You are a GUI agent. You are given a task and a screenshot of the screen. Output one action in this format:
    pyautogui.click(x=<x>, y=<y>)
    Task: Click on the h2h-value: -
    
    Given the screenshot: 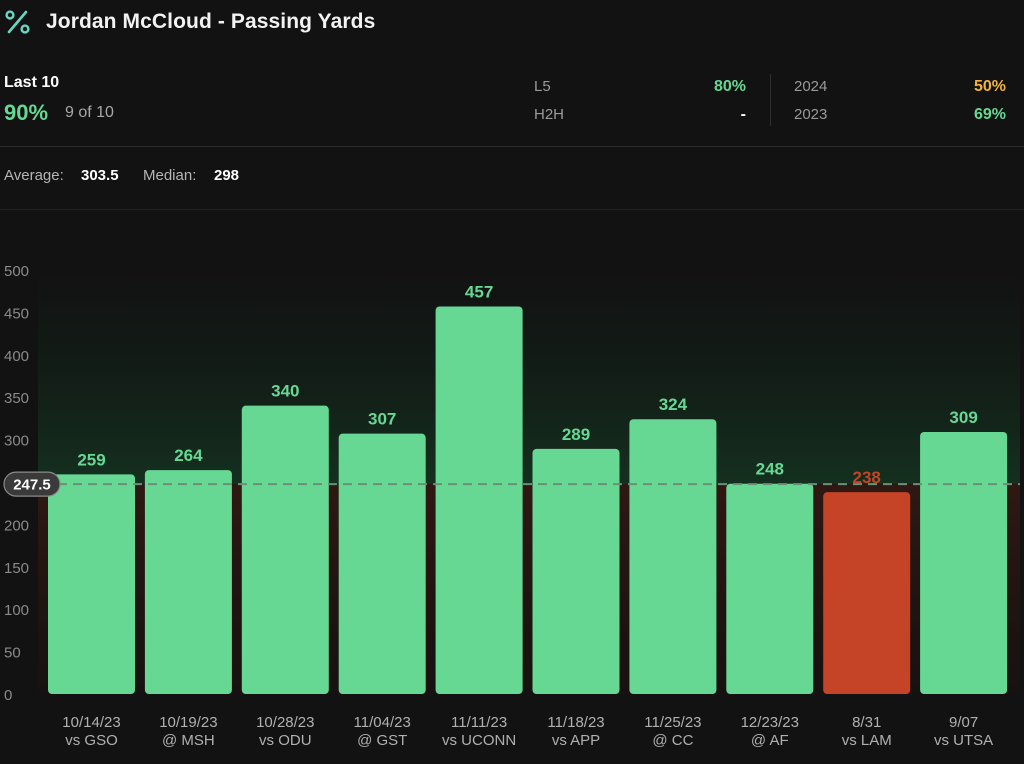 What is the action you would take?
    pyautogui.click(x=743, y=114)
    